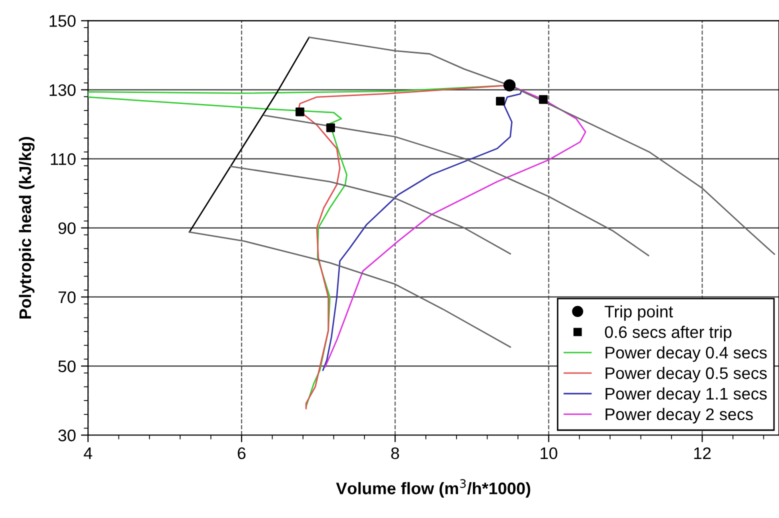 The width and height of the screenshot is (779, 518). I want to click on legend-label: 0.6 secs after trip, so click(668, 334).